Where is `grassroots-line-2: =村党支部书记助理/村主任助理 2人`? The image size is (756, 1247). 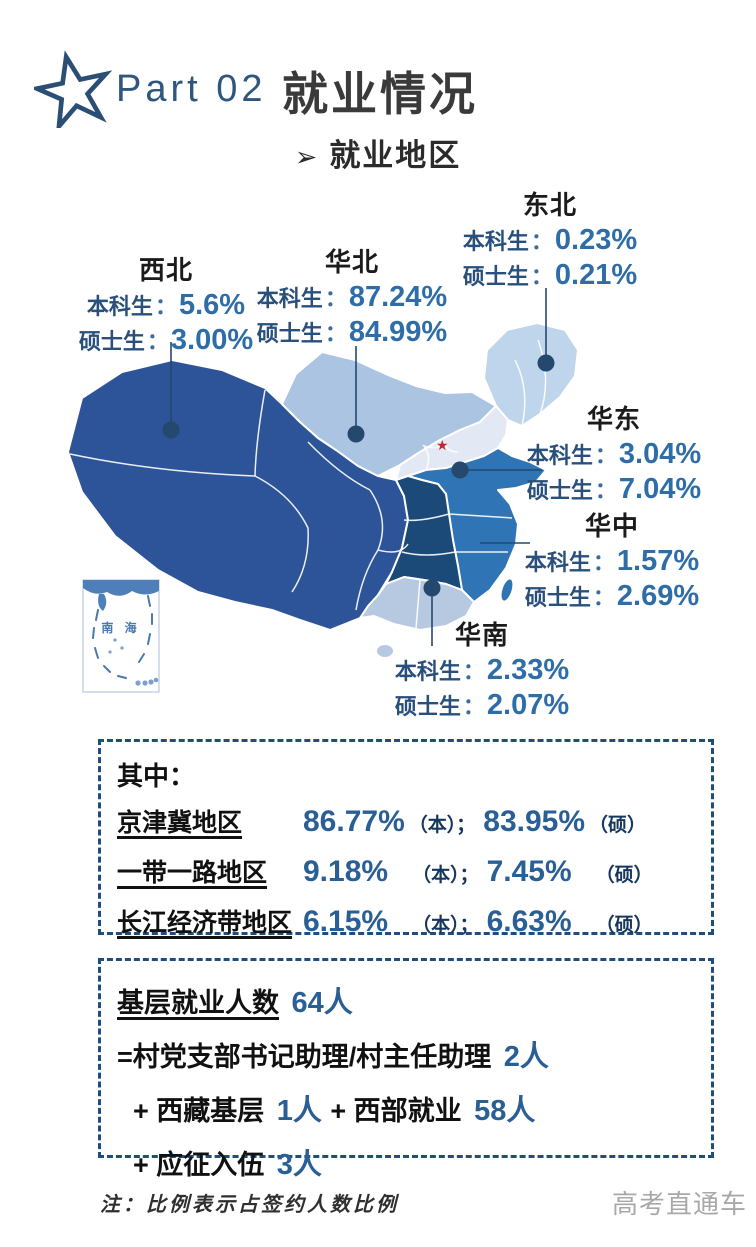
grassroots-line-2: =村党支部书记助理/村主任助理 2人 is located at coordinates (406, 1054).